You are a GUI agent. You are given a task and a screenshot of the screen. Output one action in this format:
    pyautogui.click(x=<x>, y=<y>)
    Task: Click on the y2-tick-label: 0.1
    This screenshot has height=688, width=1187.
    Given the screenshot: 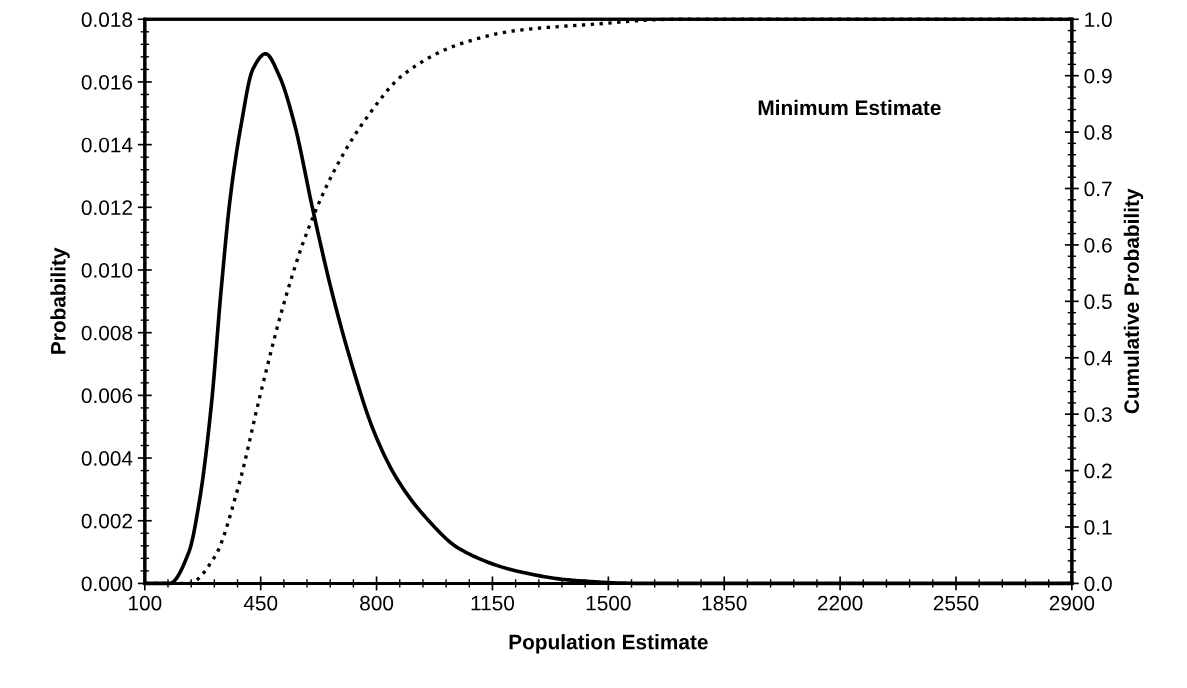 What is the action you would take?
    pyautogui.click(x=1098, y=527)
    